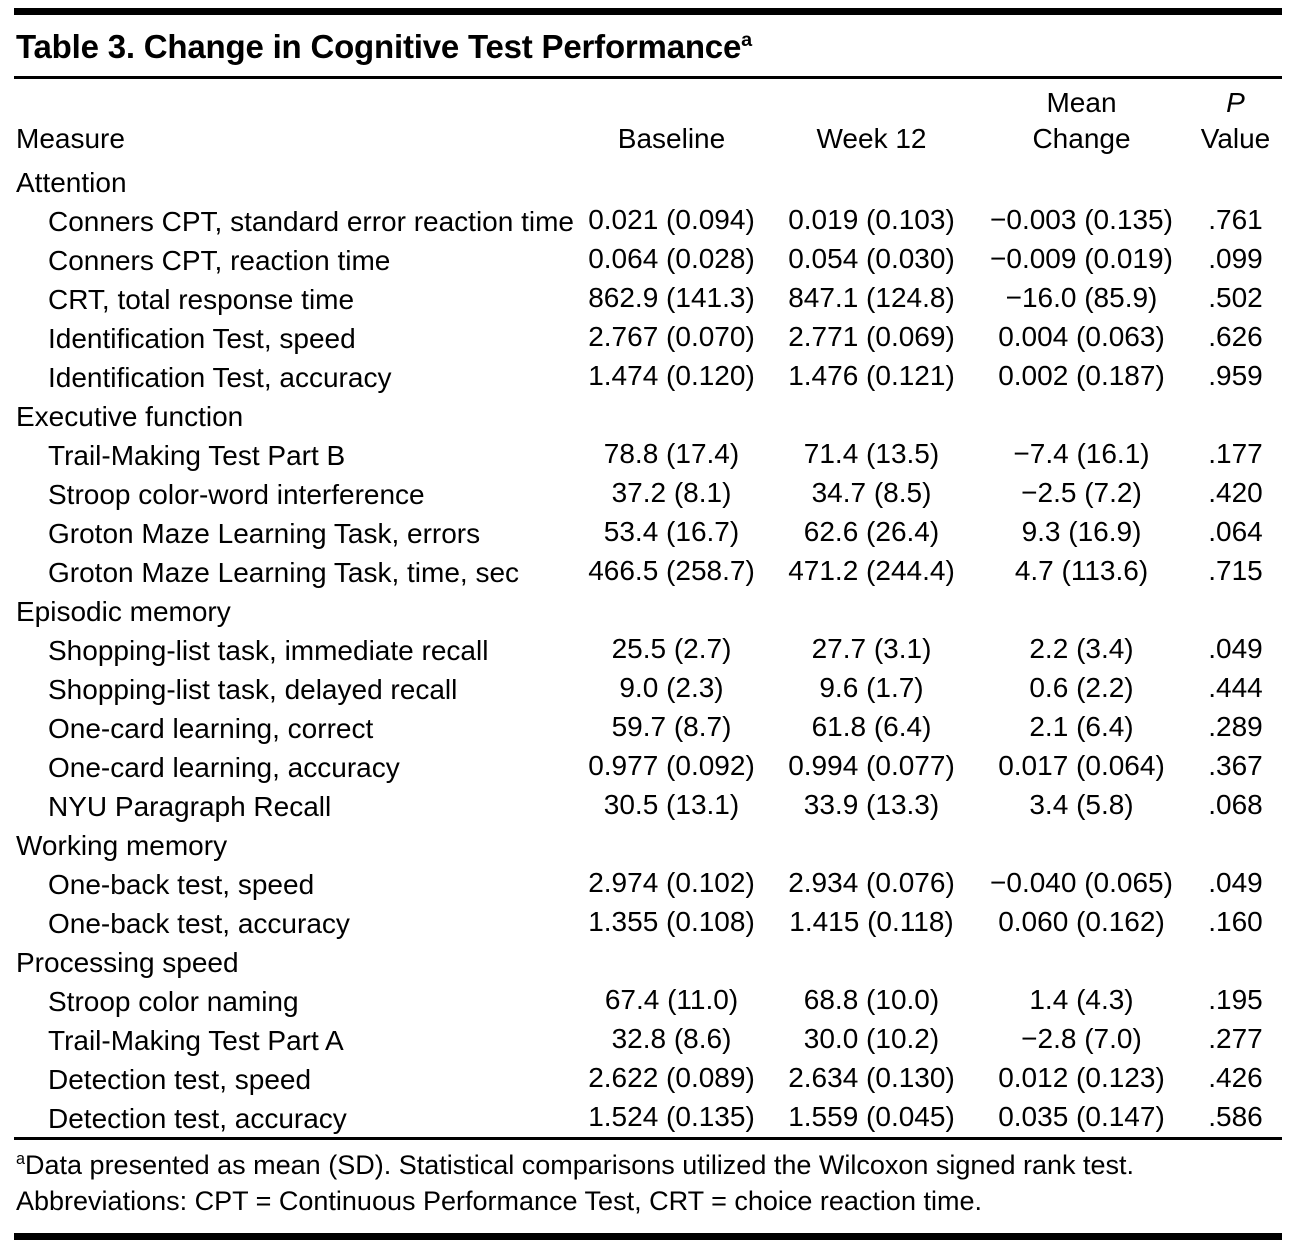 This screenshot has height=1240, width=1296. Describe the element at coordinates (190, 806) in the screenshot. I see `cell-measure: NYU Paragraph Recall` at that location.